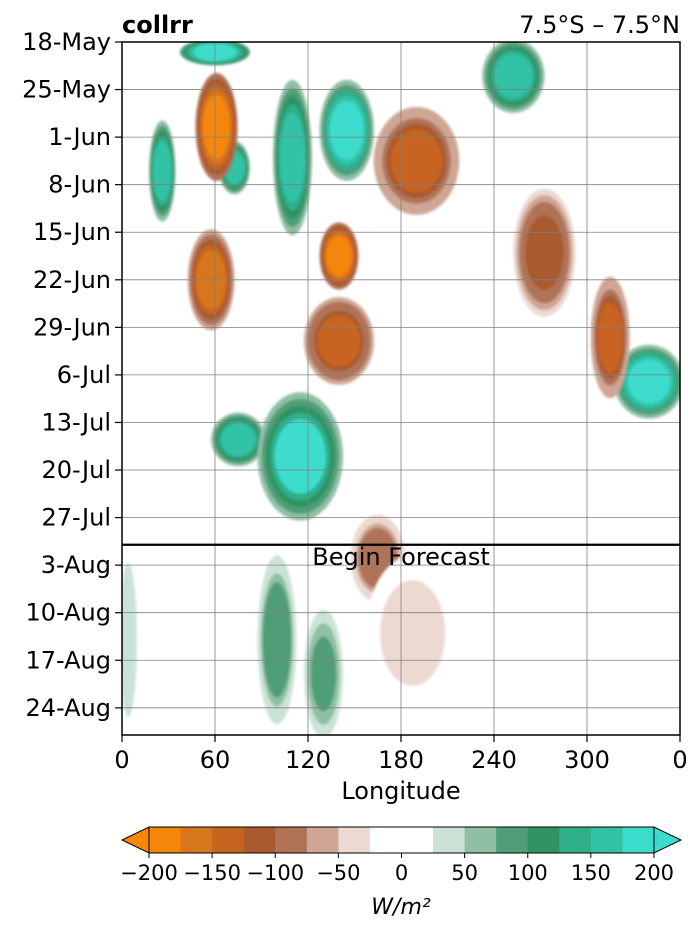 The width and height of the screenshot is (700, 933). What do you see at coordinates (72, 327) in the screenshot?
I see `y-tick-label: 29-Jun` at bounding box center [72, 327].